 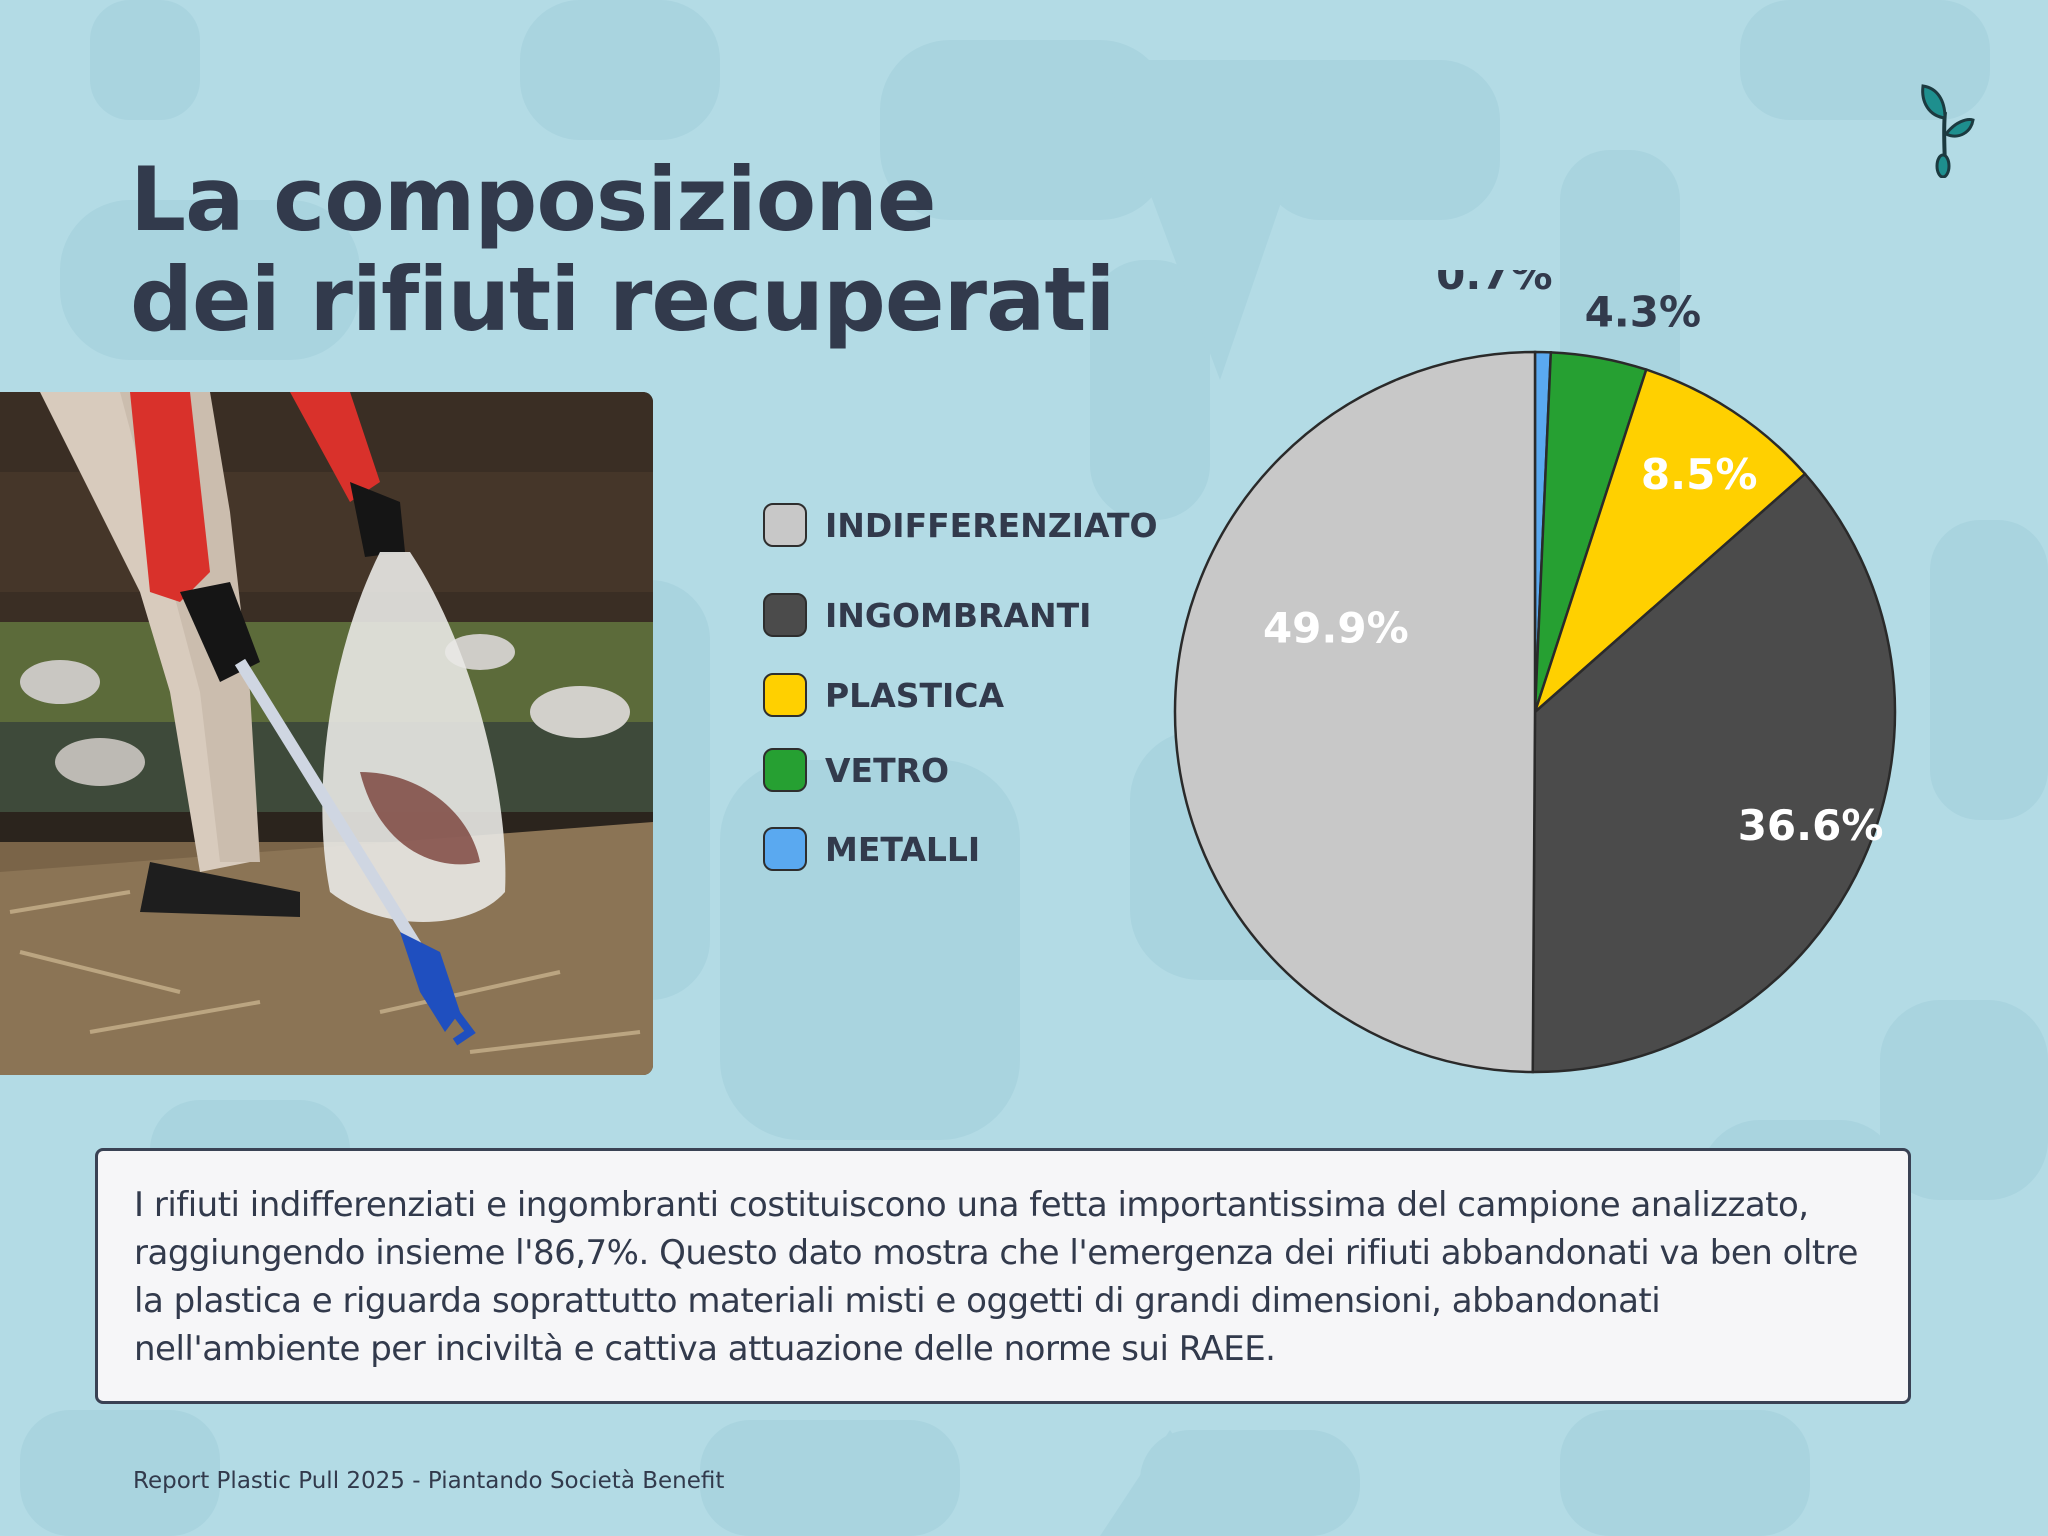 I want to click on pie-label-vetro: 4.3%, so click(x=1643, y=312).